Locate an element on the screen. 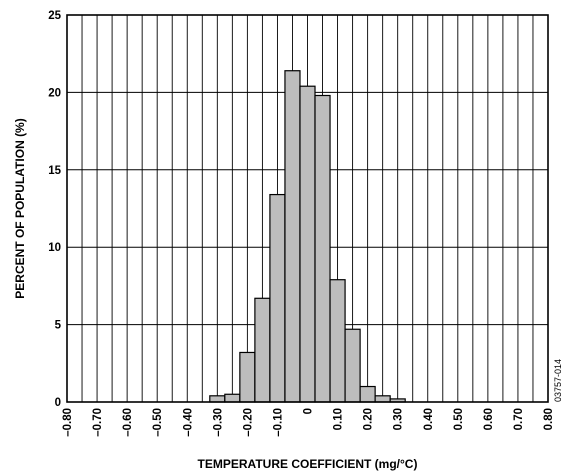 The height and width of the screenshot is (476, 569). x-tick-label: 0.60 is located at coordinates (489, 419).